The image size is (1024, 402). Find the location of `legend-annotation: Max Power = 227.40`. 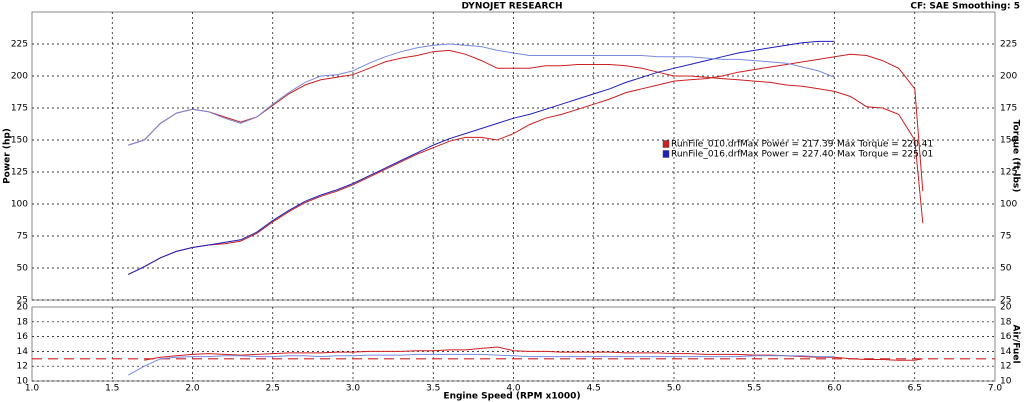

legend-annotation: Max Power = 227.40 is located at coordinates (787, 155).